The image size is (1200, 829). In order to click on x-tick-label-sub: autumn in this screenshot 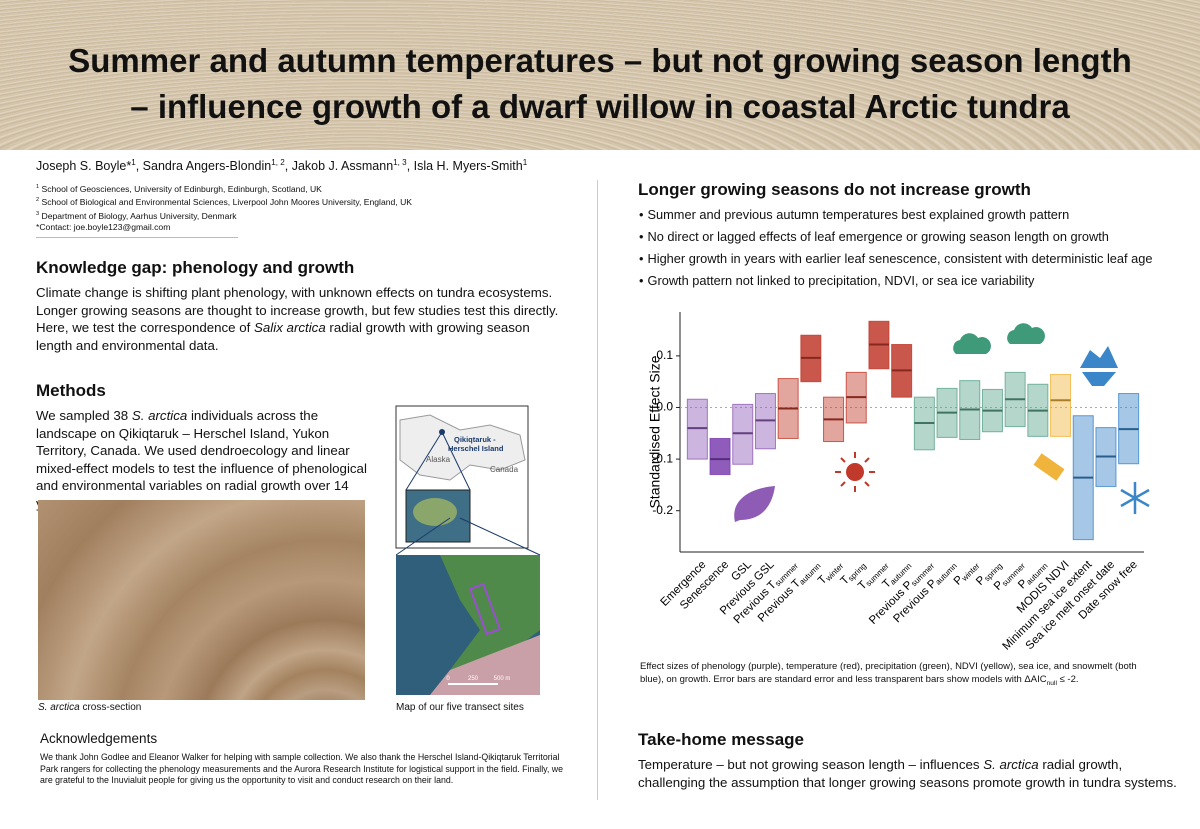, I will do `click(809, 573)`.